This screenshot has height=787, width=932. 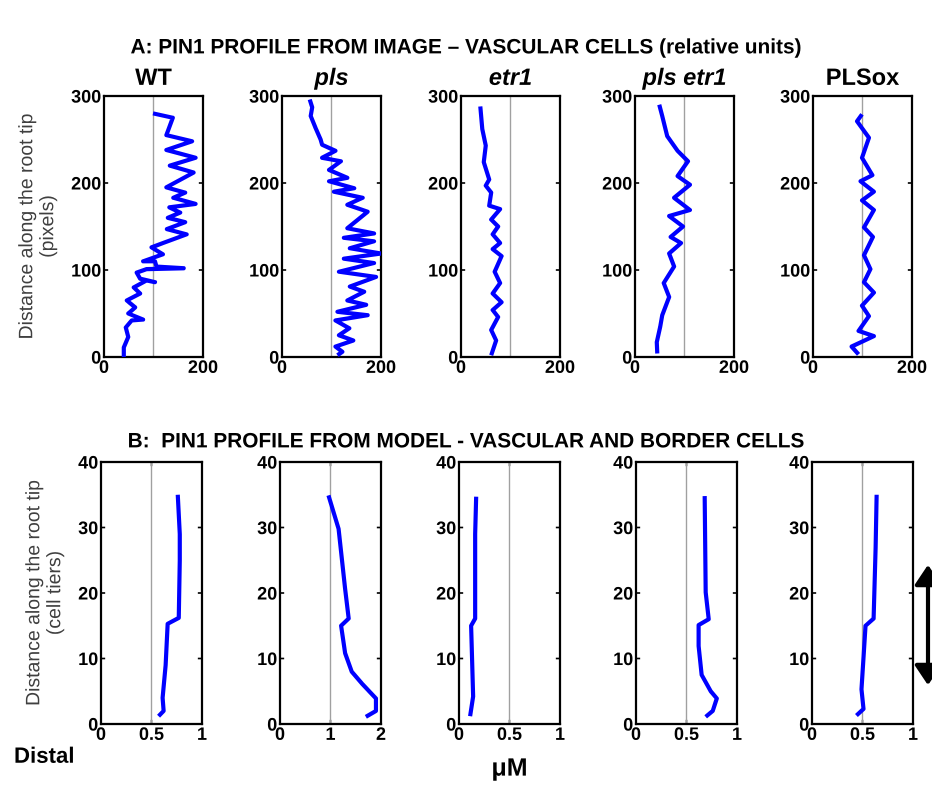 I want to click on text: A: PIN1 PROFILE FROM IMAGE – VASCULAR CELLS (relative units), so click(x=465, y=48).